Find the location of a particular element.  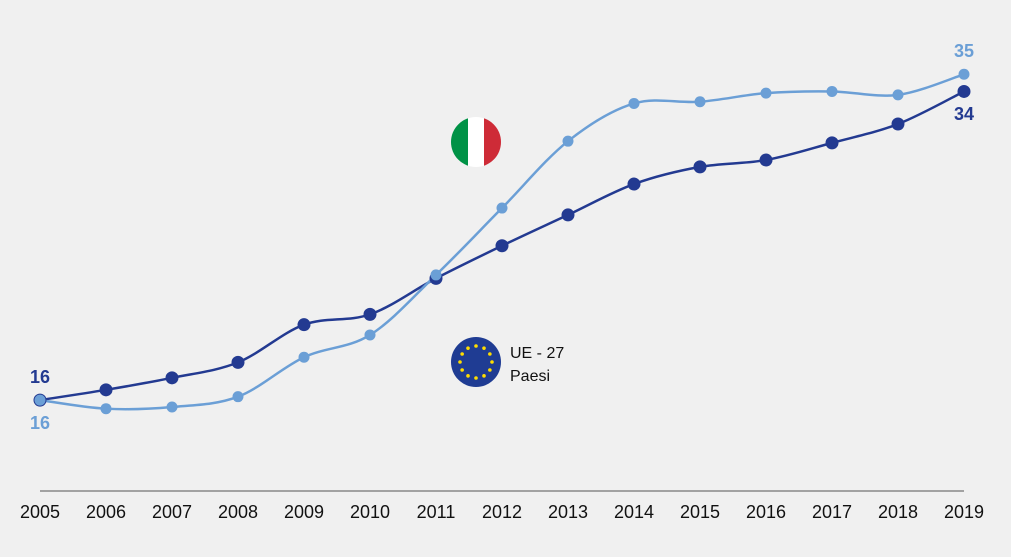

x-tick-label: 2009 is located at coordinates (304, 512).